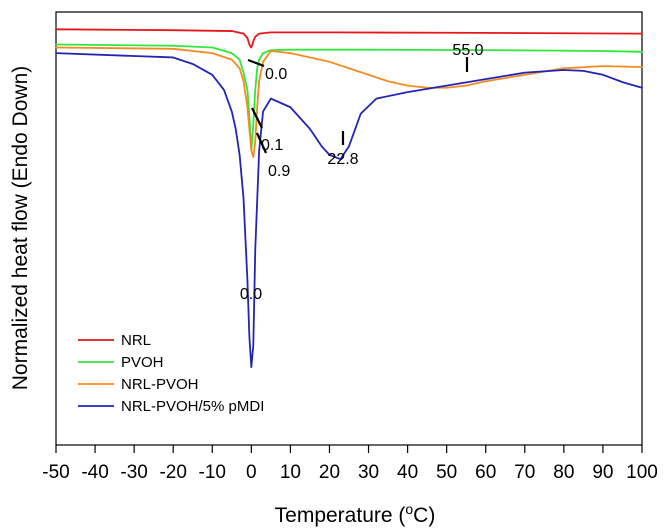 The width and height of the screenshot is (668, 531). What do you see at coordinates (642, 472) in the screenshot?
I see `x-tick-label: 100` at bounding box center [642, 472].